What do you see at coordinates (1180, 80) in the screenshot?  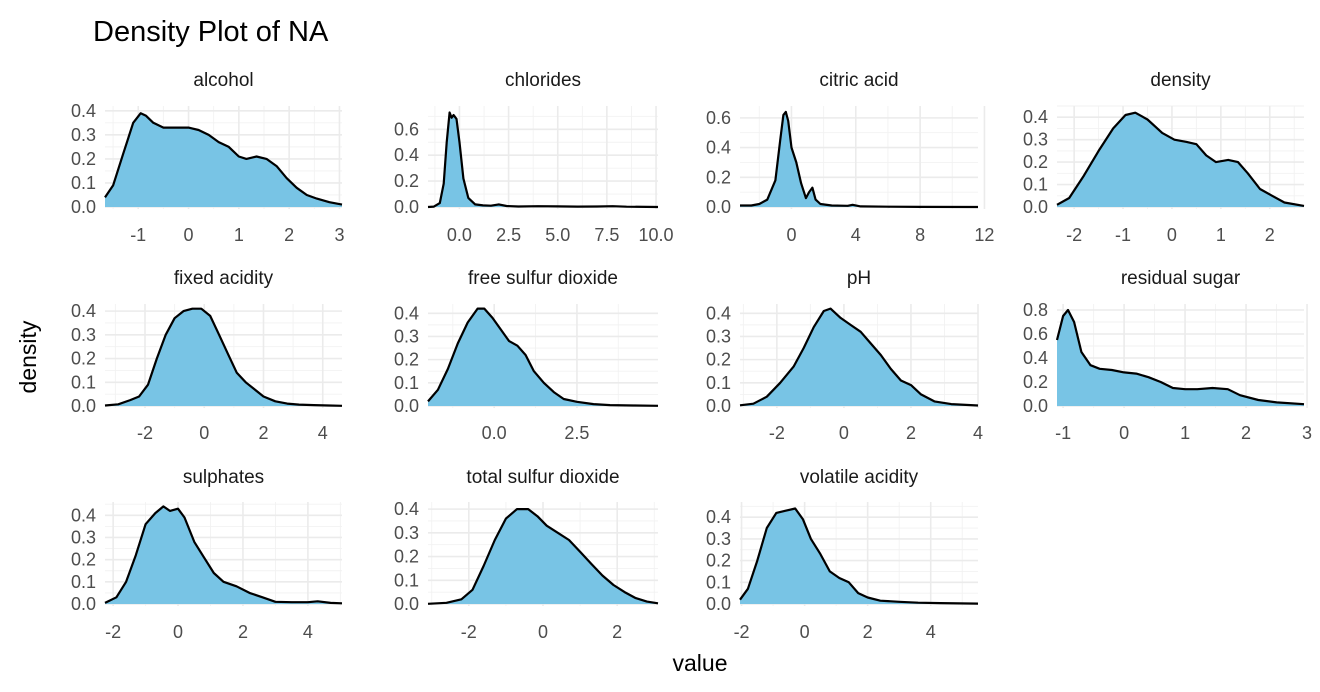 I see `facet-strip-label: density` at bounding box center [1180, 80].